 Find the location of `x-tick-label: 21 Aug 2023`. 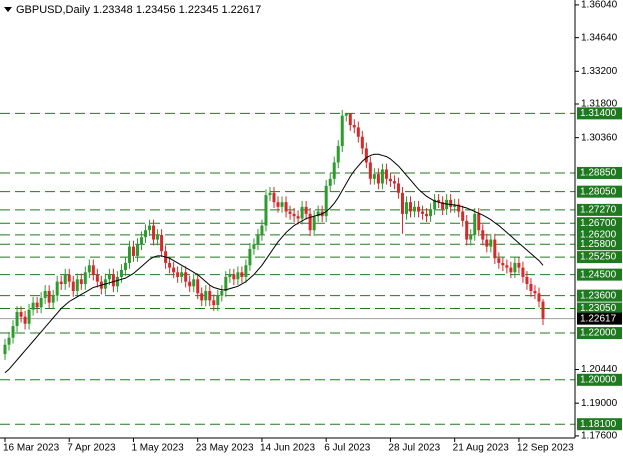

x-tick-label: 21 Aug 2023 is located at coordinates (481, 448).